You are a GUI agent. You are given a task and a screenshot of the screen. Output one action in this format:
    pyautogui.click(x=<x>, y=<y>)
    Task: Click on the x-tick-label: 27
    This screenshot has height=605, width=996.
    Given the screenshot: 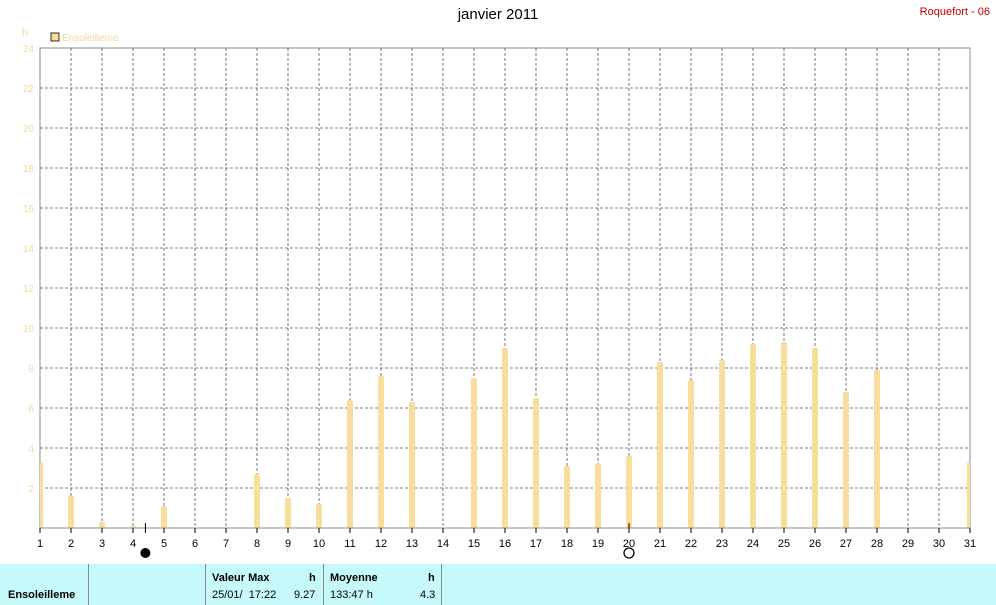 What is the action you would take?
    pyautogui.click(x=846, y=544)
    